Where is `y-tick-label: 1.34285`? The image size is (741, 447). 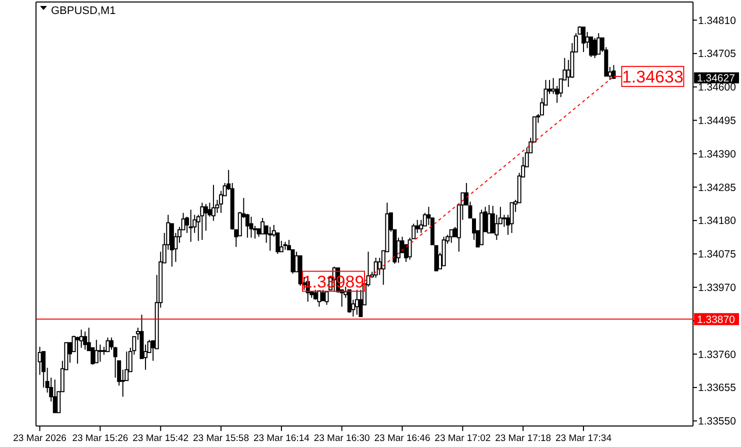 y-tick-label: 1.34285 is located at coordinates (717, 188).